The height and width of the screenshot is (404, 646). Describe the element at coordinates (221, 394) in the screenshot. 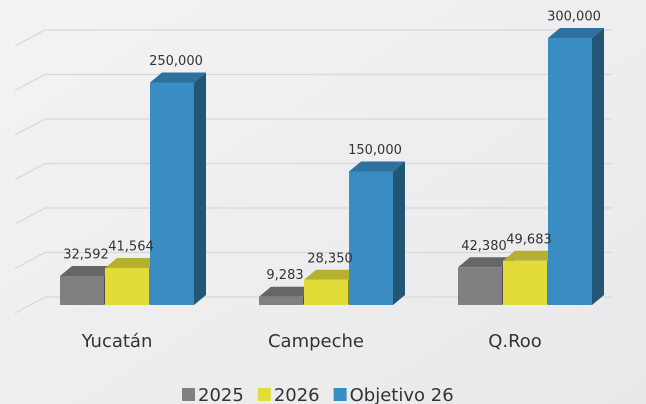

I see `legend-label: 2025` at that location.